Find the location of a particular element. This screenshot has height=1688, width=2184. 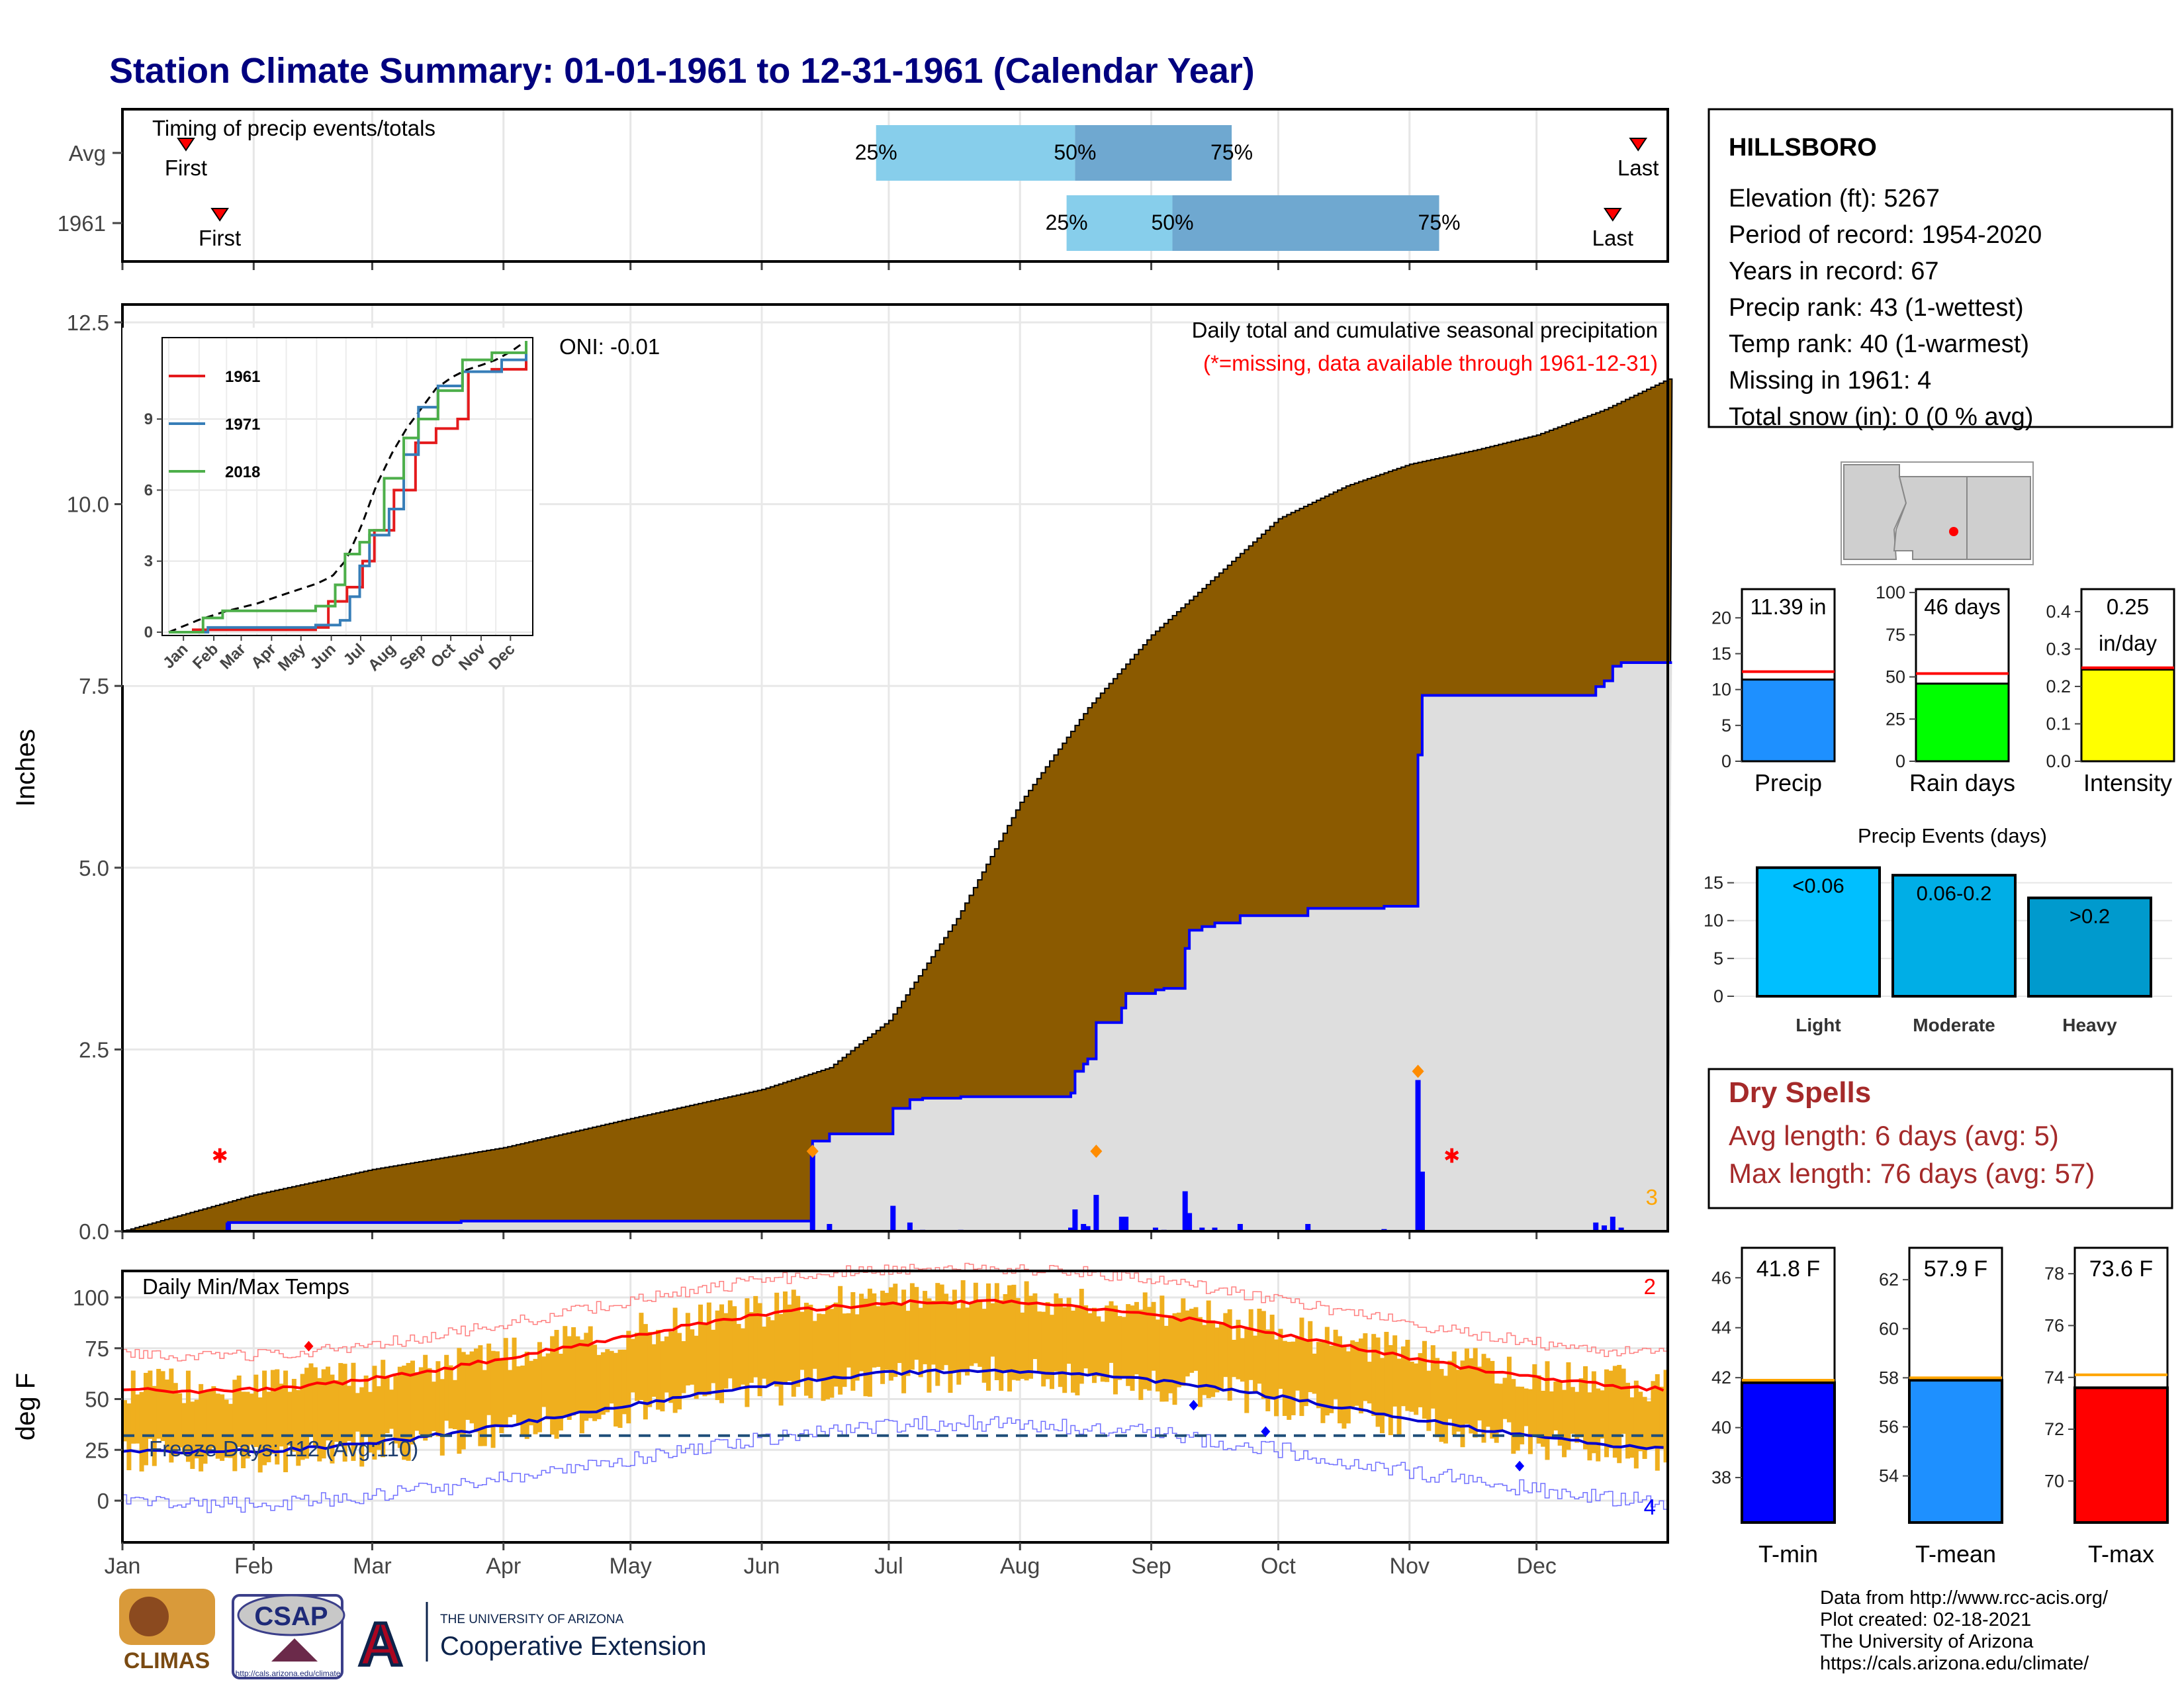

temp-bar-tick: 58 is located at coordinates (1889, 1377).